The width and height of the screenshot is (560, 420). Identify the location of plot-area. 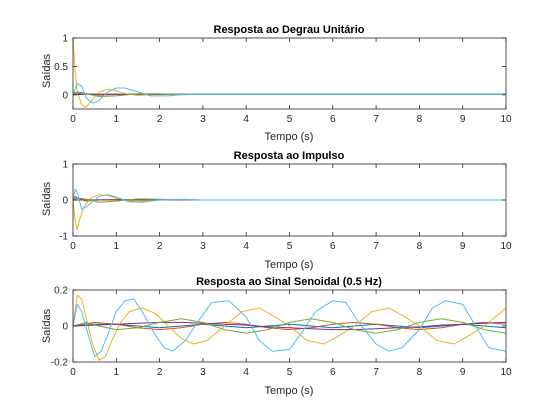
(289, 73).